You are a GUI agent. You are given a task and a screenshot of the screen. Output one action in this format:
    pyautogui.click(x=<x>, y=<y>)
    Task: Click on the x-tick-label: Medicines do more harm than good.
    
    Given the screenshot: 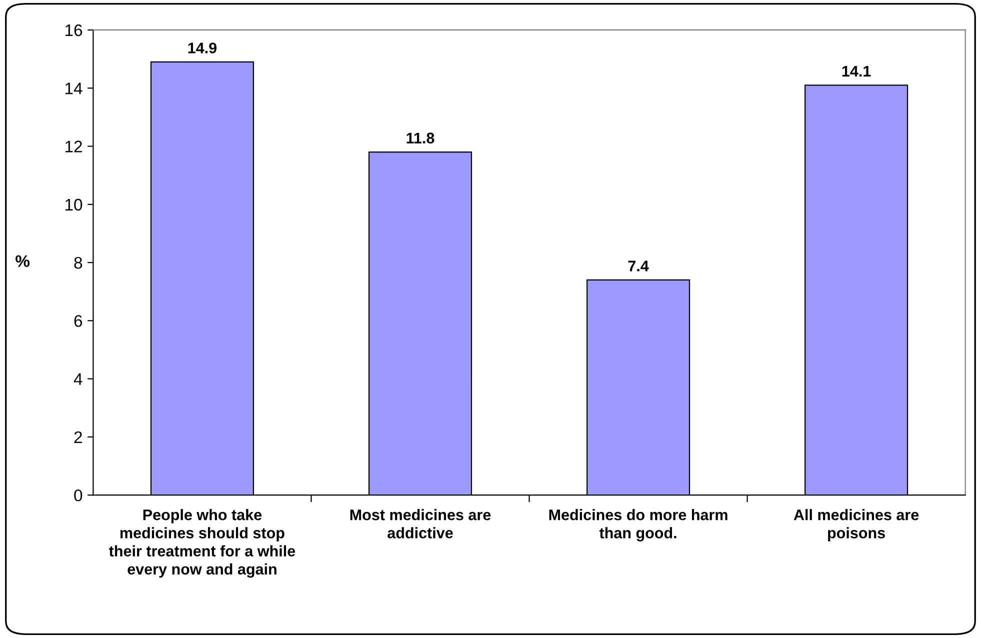 What is the action you would take?
    pyautogui.click(x=638, y=525)
    